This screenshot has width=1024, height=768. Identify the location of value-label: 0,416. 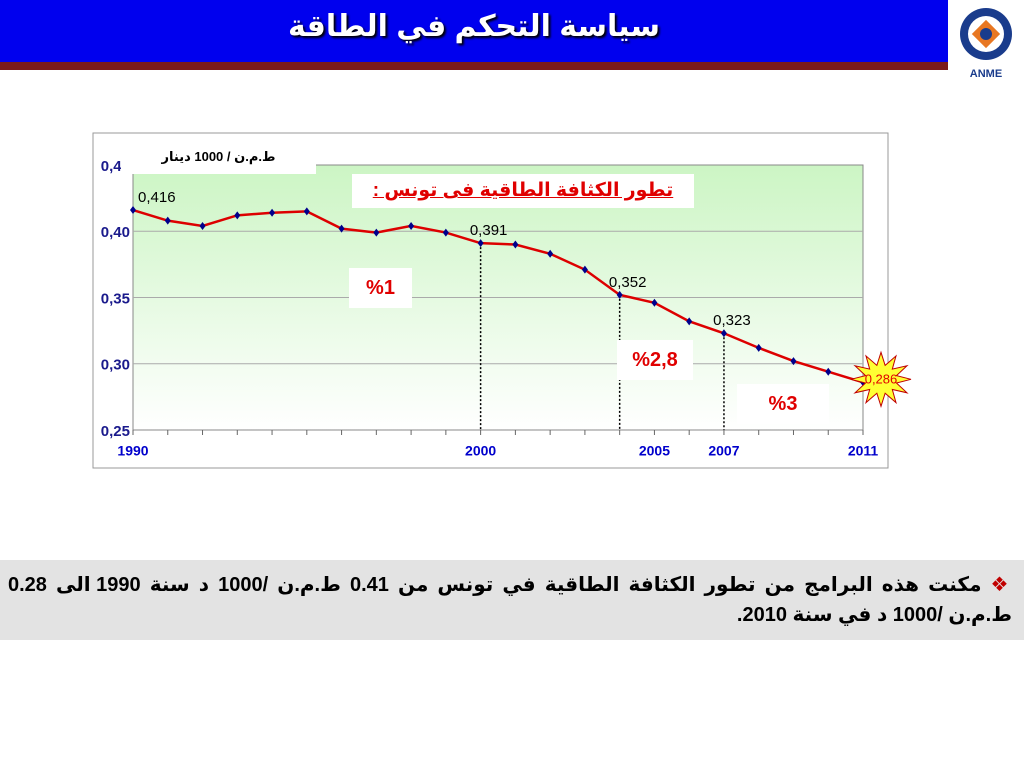
(157, 197).